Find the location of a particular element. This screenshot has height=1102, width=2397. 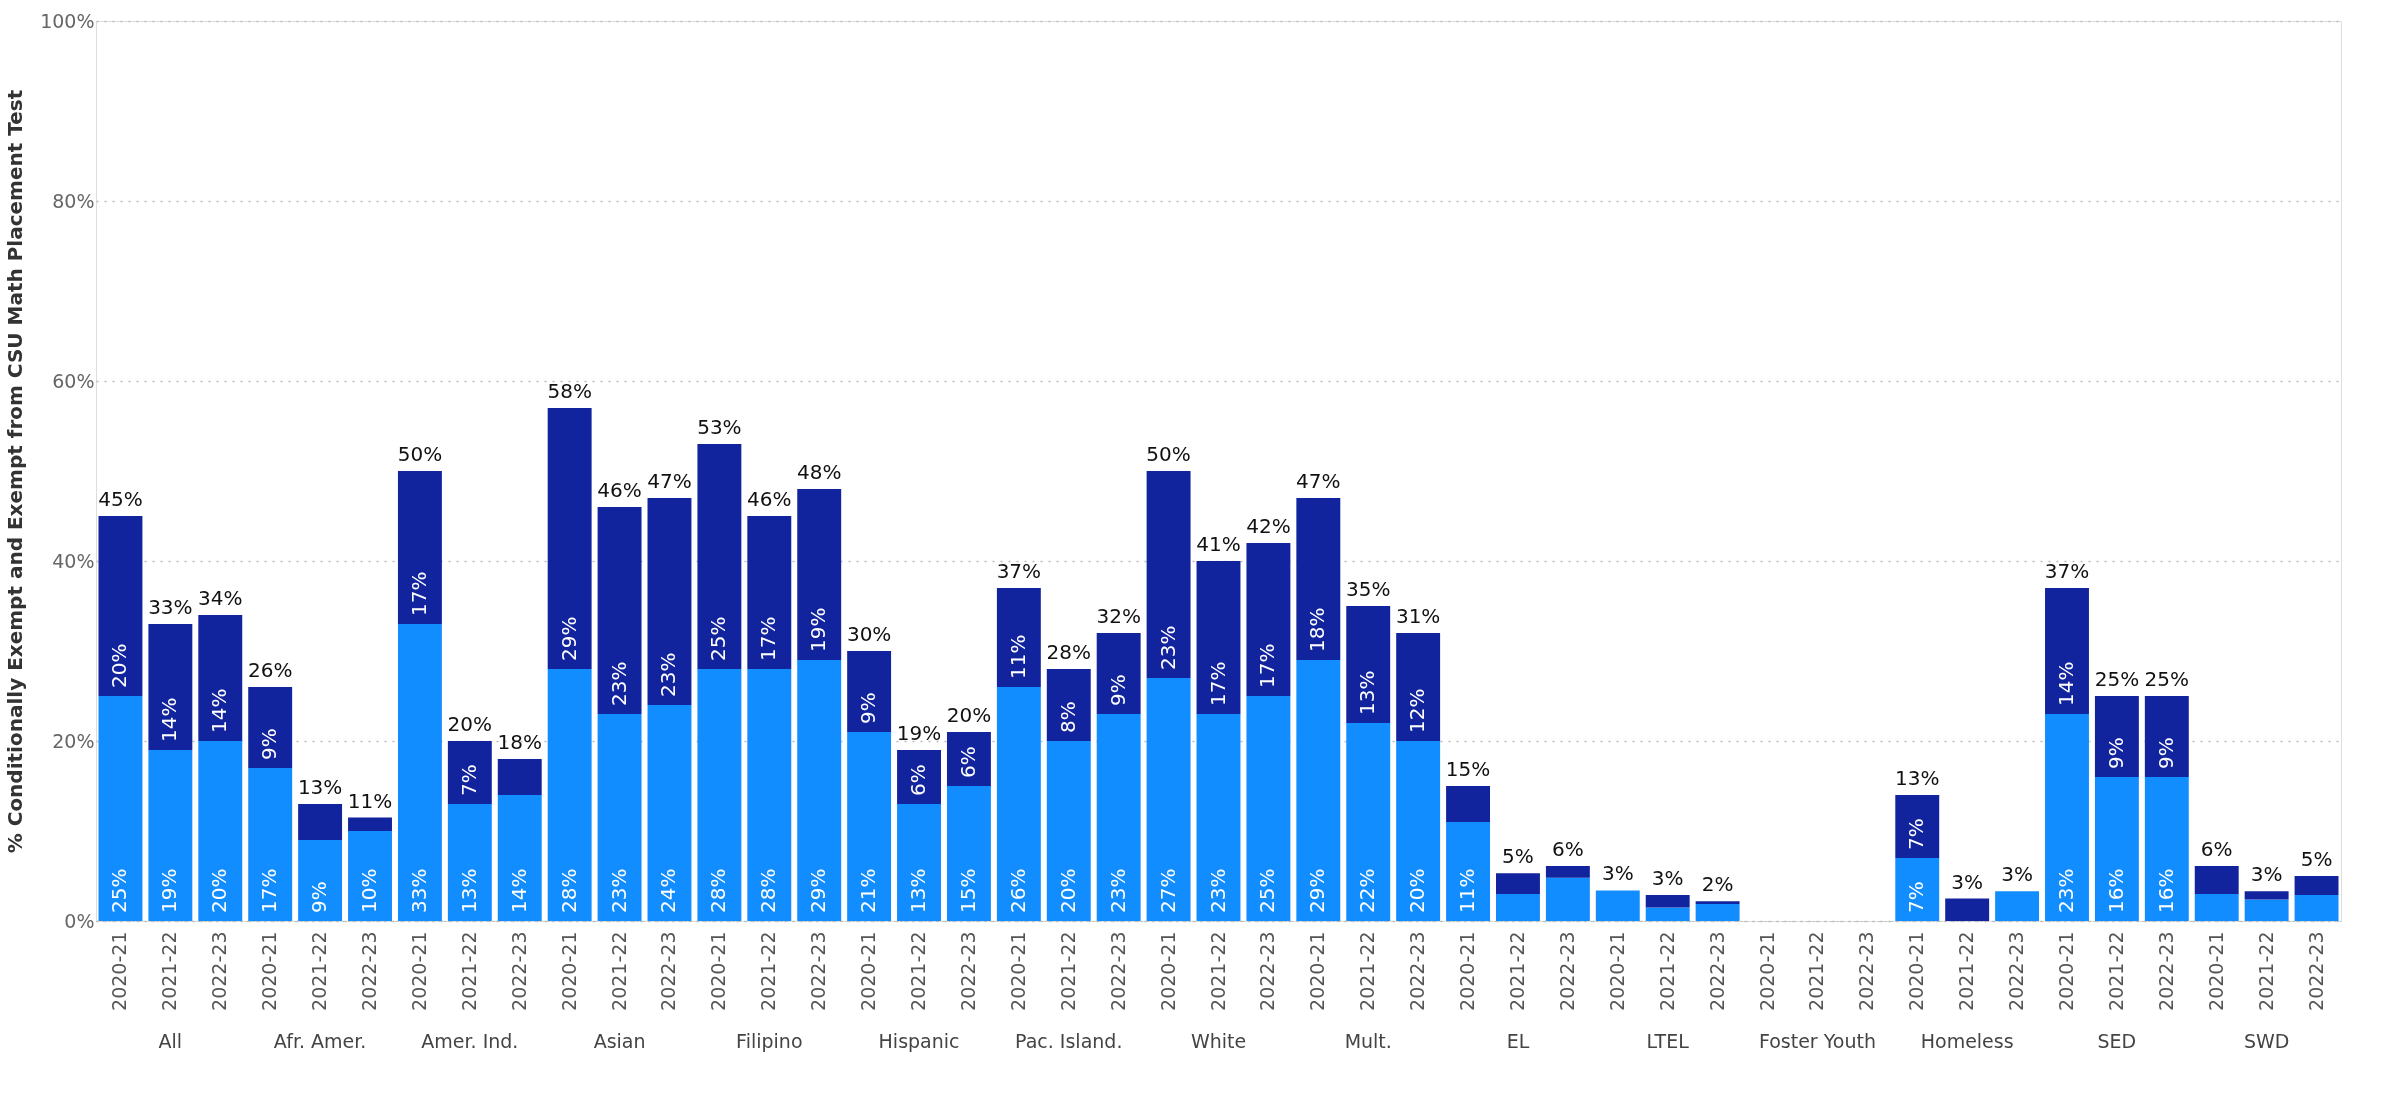

total-label: 2% is located at coordinates (1717, 884).